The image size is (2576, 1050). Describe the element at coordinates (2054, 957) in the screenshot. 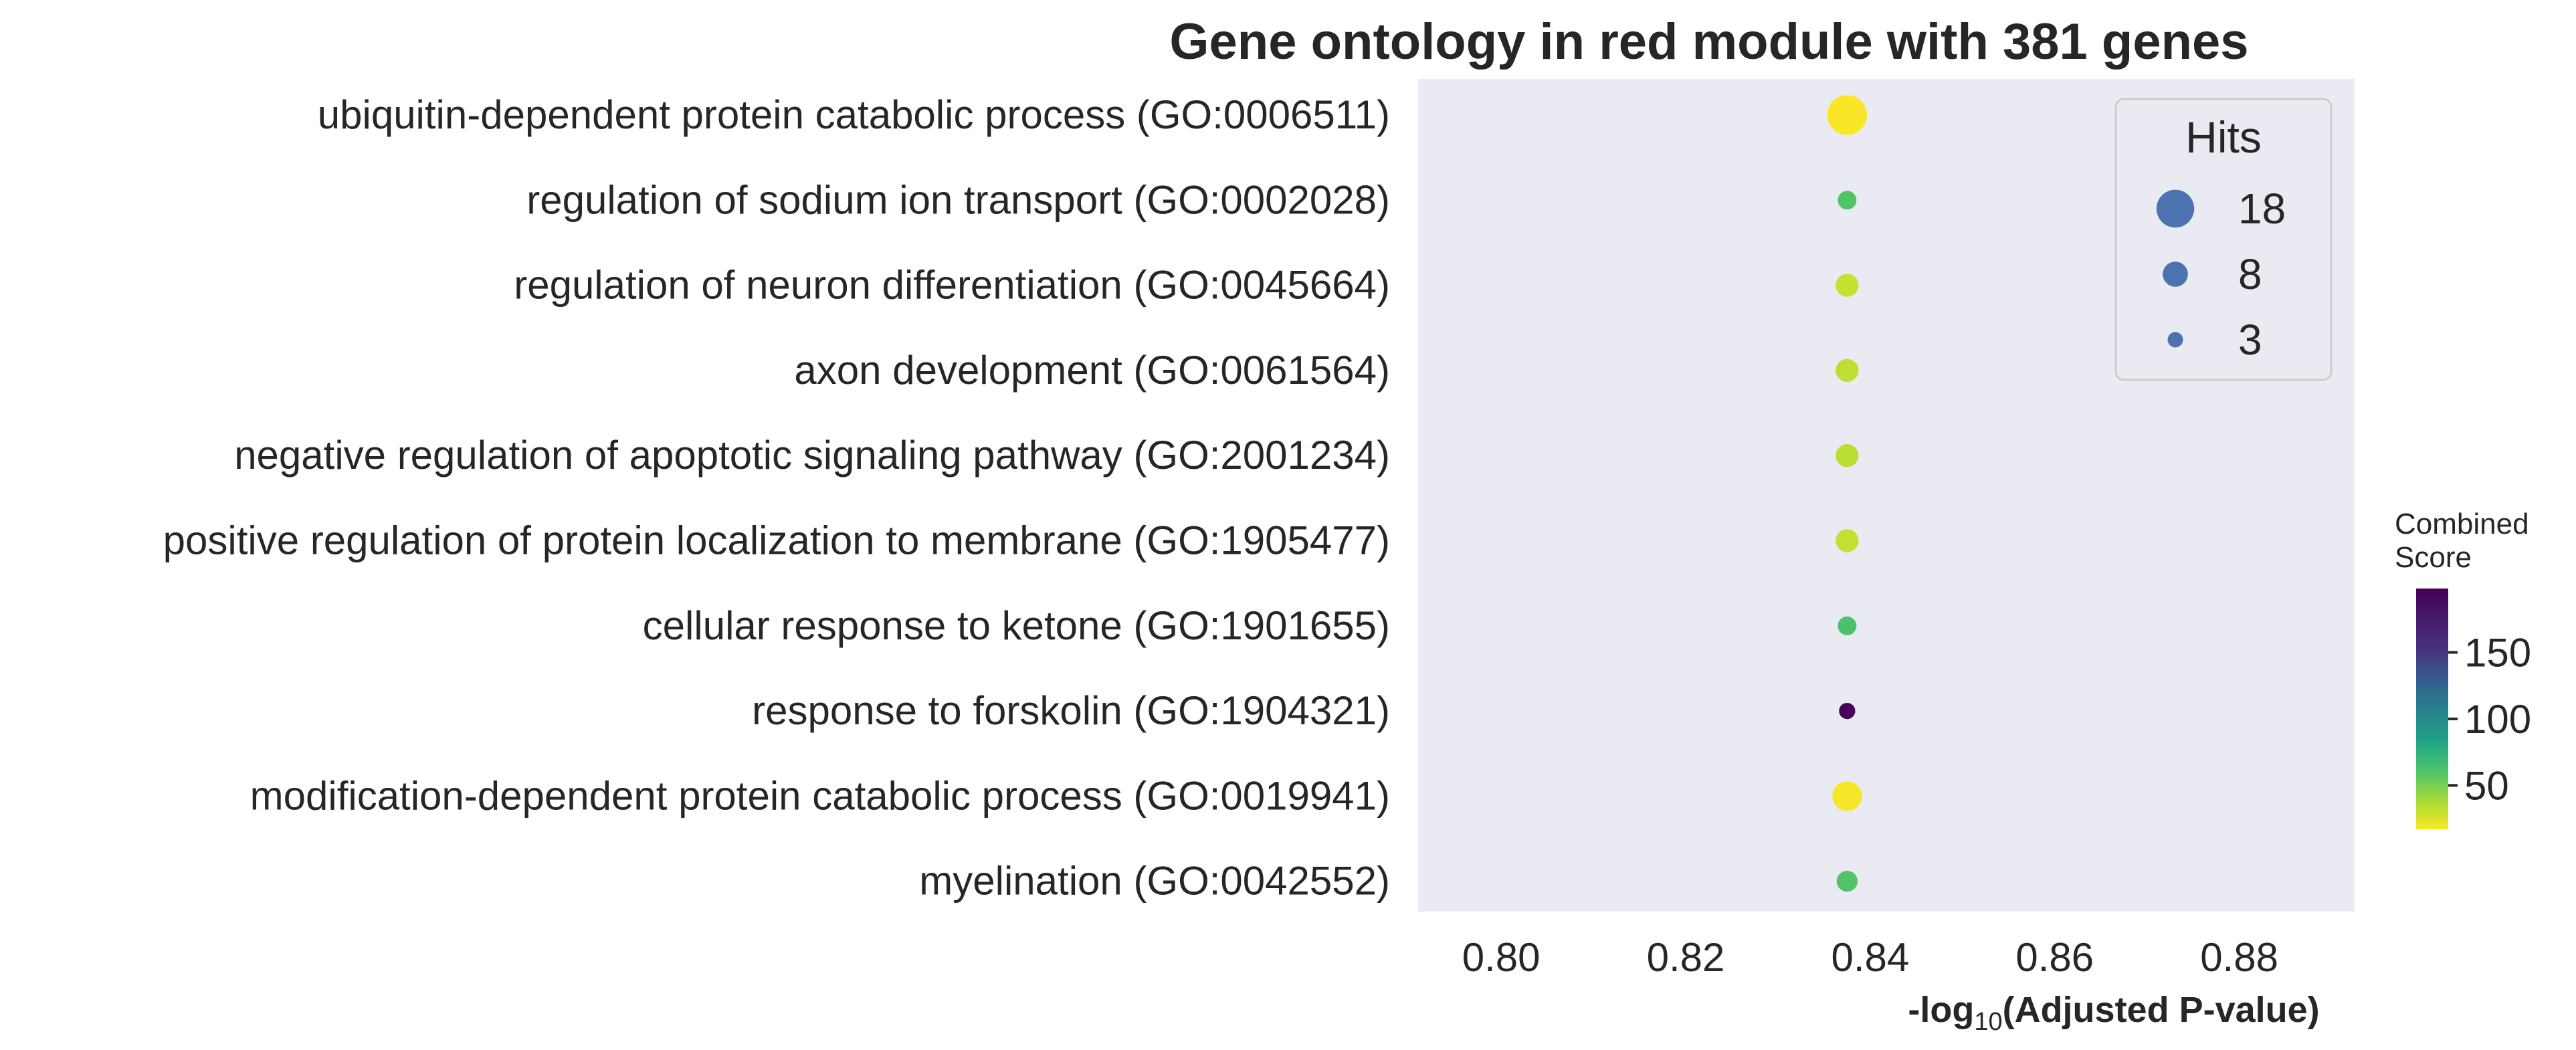

I see `x-tick-label: 0.86` at that location.